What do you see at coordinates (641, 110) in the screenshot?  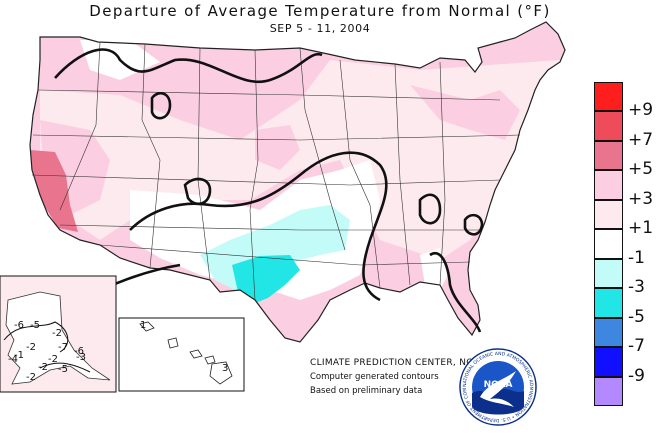 I see `legend-label: +9` at bounding box center [641, 110].